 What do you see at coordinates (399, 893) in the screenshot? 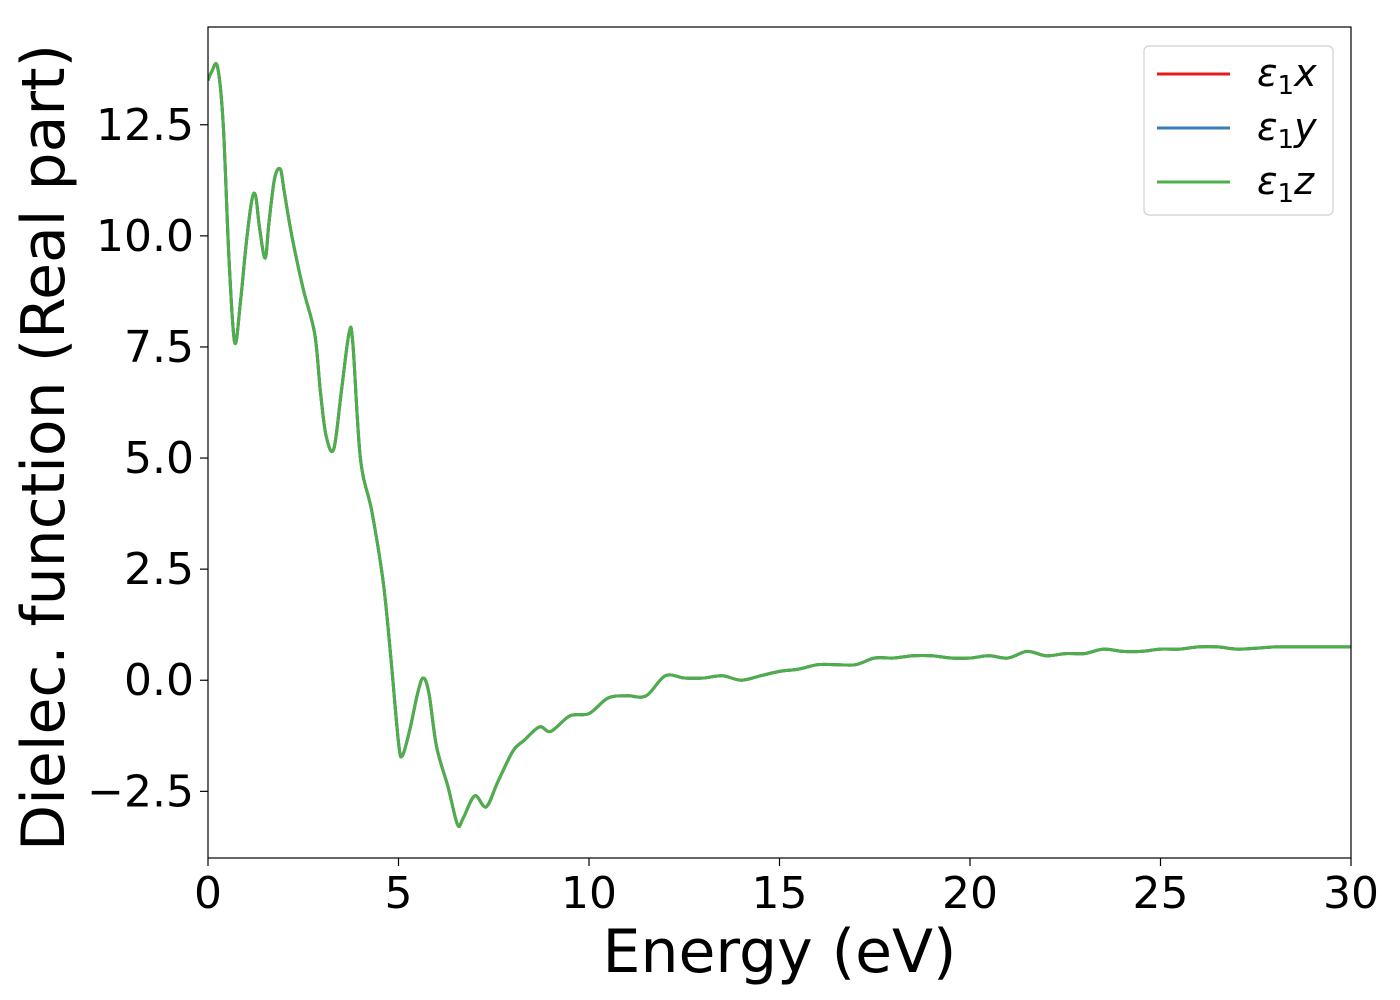
I see `x-tick-label: 5` at bounding box center [399, 893].